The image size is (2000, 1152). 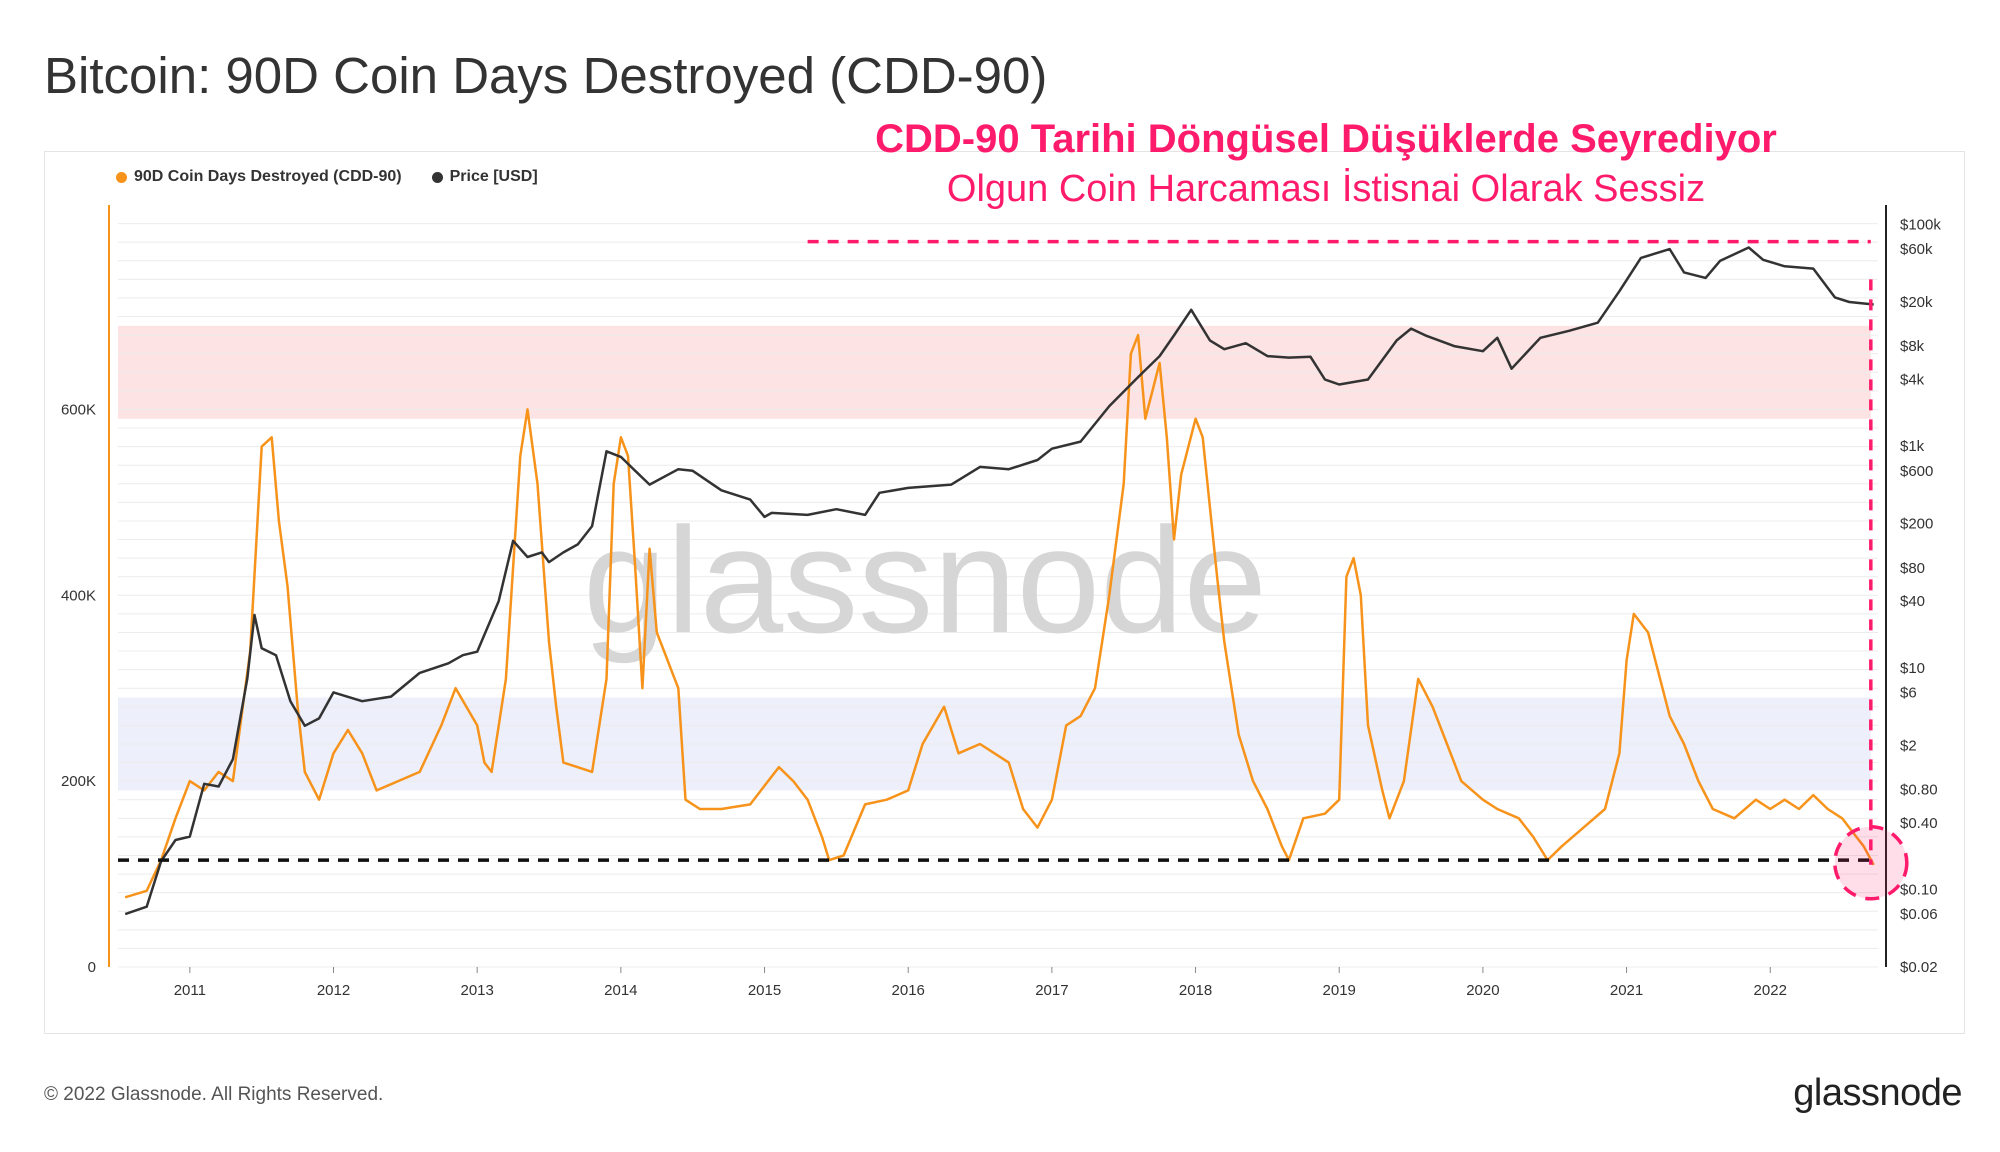 What do you see at coordinates (1919, 890) in the screenshot?
I see `y-right-tick-label: $0.10` at bounding box center [1919, 890].